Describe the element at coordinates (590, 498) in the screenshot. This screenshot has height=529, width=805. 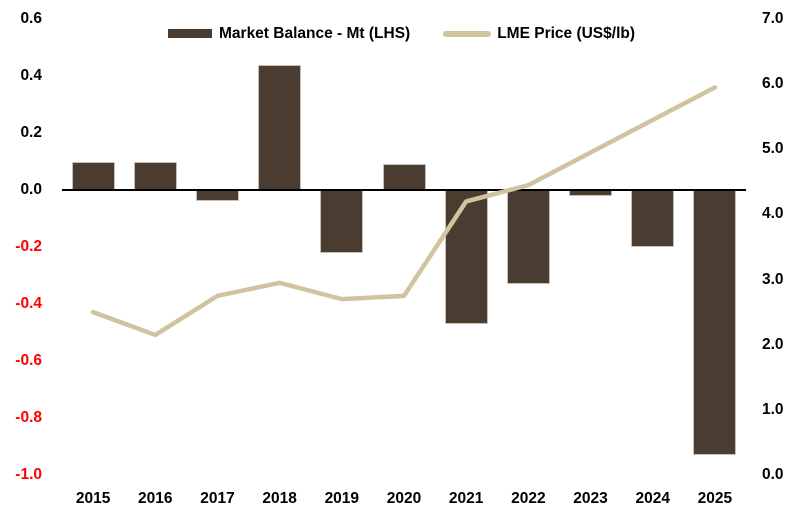
I see `x-axis-label: 2023` at that location.